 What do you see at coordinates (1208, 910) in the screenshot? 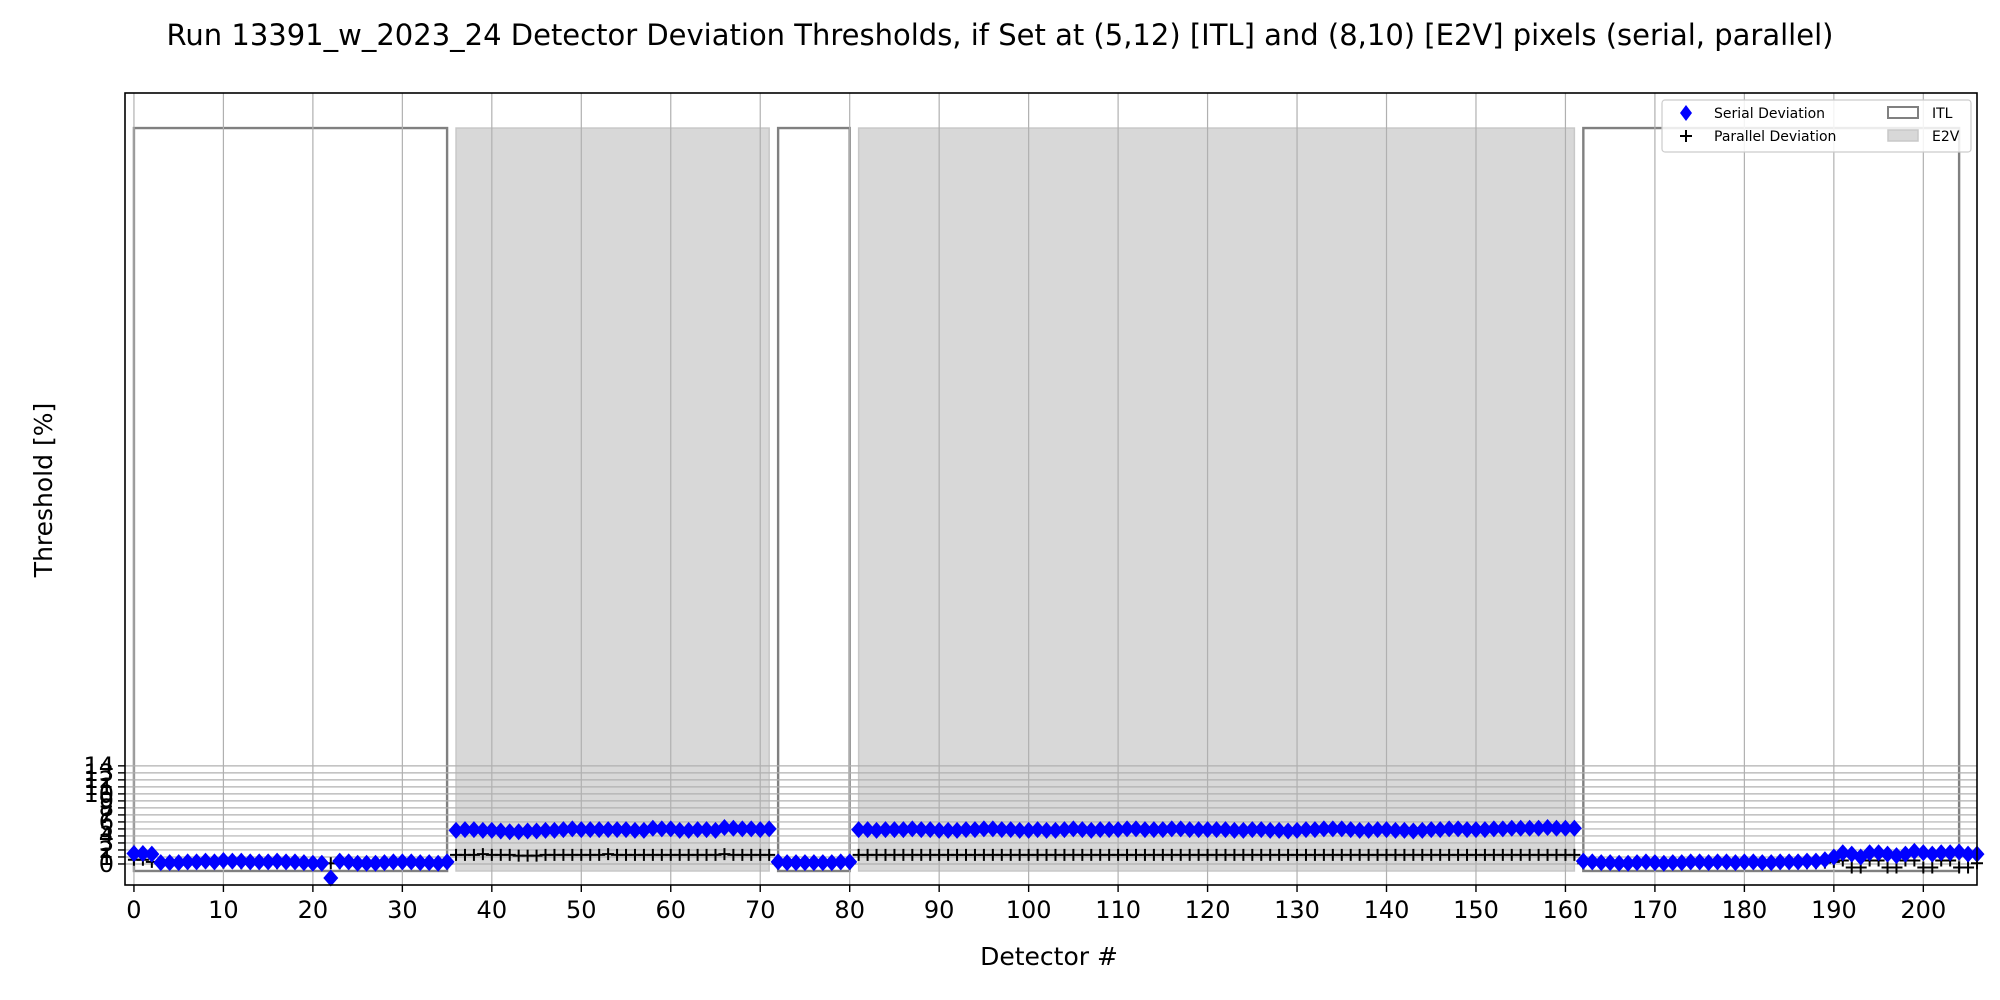
I see `x-tick-label: 120` at bounding box center [1208, 910].